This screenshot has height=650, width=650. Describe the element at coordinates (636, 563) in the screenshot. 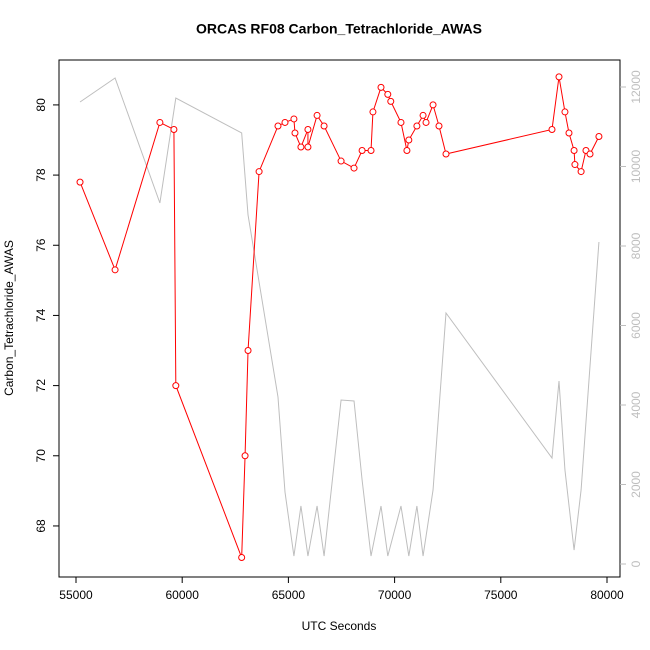

I see `y2-tick-label: 0` at that location.